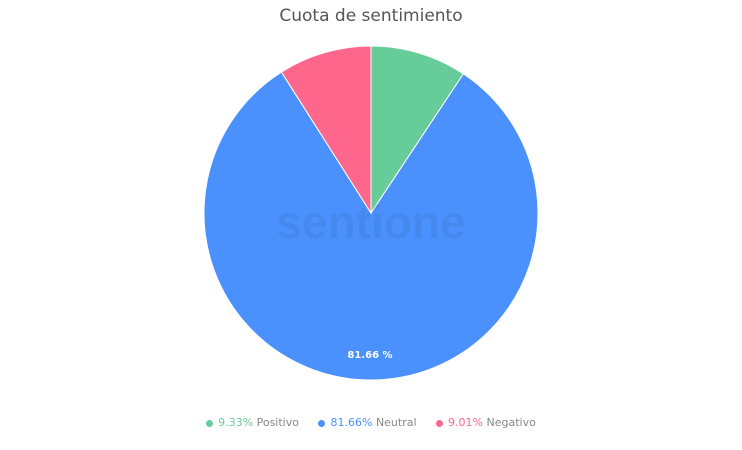 The width and height of the screenshot is (742, 450). What do you see at coordinates (465, 422) in the screenshot?
I see `legend-value: 9.01%` at bounding box center [465, 422].